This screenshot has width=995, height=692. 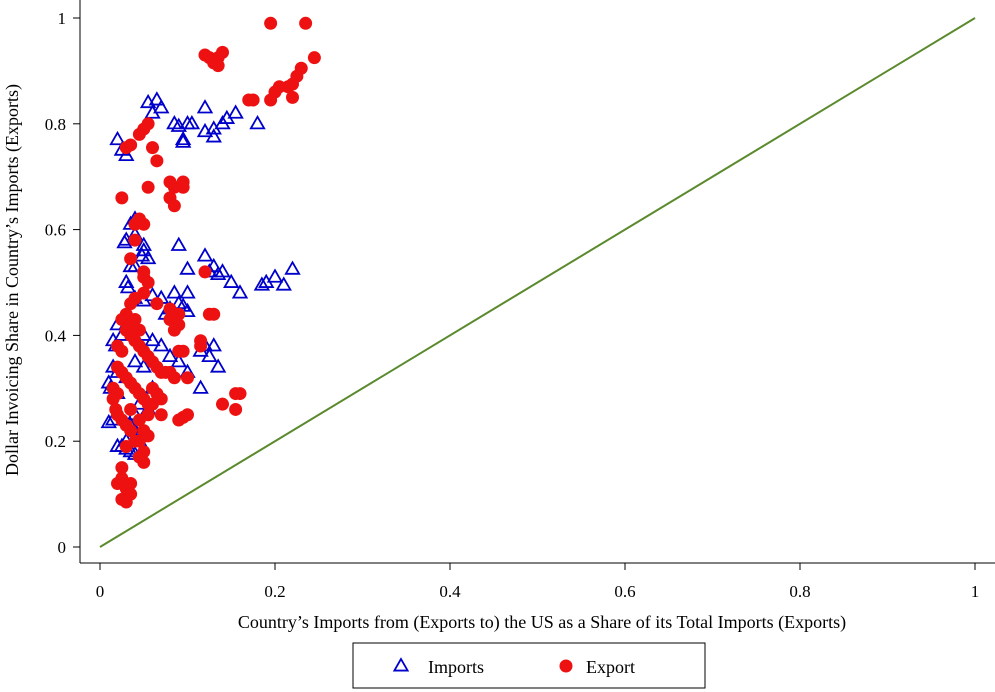 What do you see at coordinates (62, 18) in the screenshot?
I see `y-tick-label: 1` at bounding box center [62, 18].